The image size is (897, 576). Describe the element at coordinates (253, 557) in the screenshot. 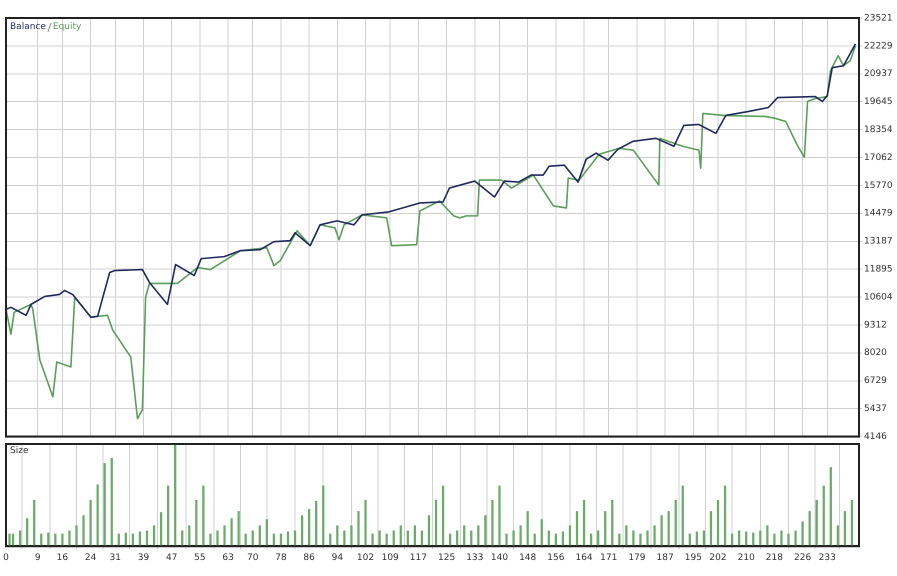

I see `x-tick-label: 70` at that location.